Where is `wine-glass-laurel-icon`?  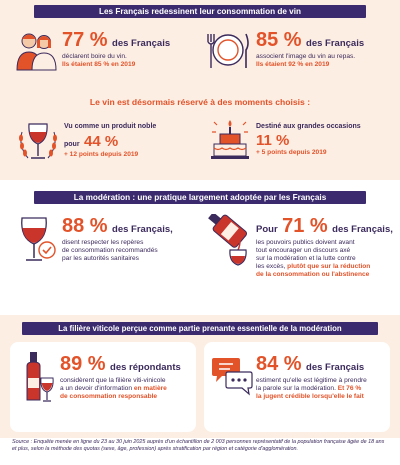
wine-glass-laurel-icon is located at coordinates (38, 142).